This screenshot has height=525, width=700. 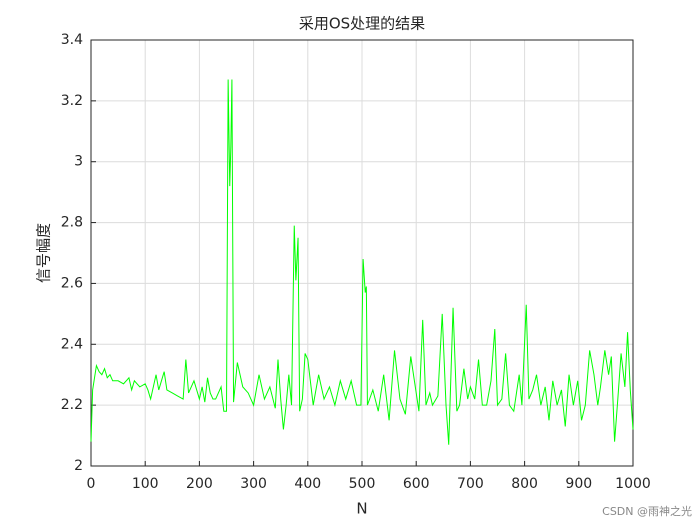 What do you see at coordinates (72, 223) in the screenshot?
I see `y-tick-label: 2.8` at bounding box center [72, 223].